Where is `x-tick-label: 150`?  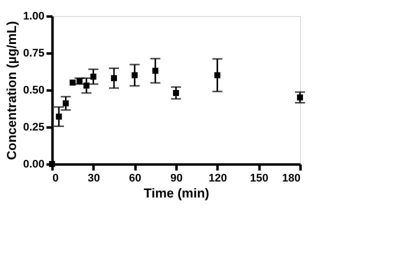 x-tick-label: 150 is located at coordinates (259, 178).